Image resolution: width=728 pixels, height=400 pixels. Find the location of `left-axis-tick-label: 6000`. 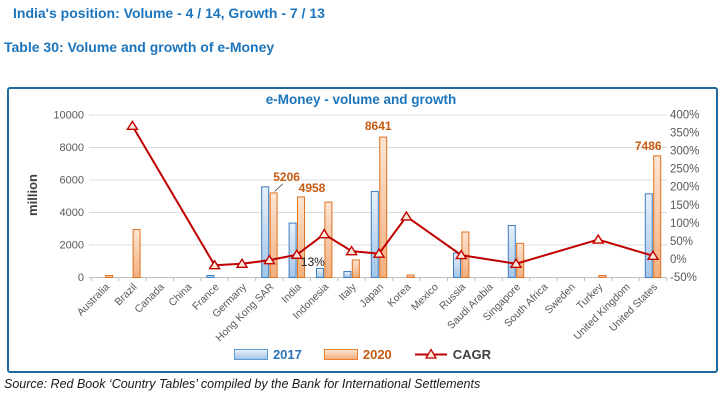

left-axis-tick-label: 6000 is located at coordinates (72, 181).